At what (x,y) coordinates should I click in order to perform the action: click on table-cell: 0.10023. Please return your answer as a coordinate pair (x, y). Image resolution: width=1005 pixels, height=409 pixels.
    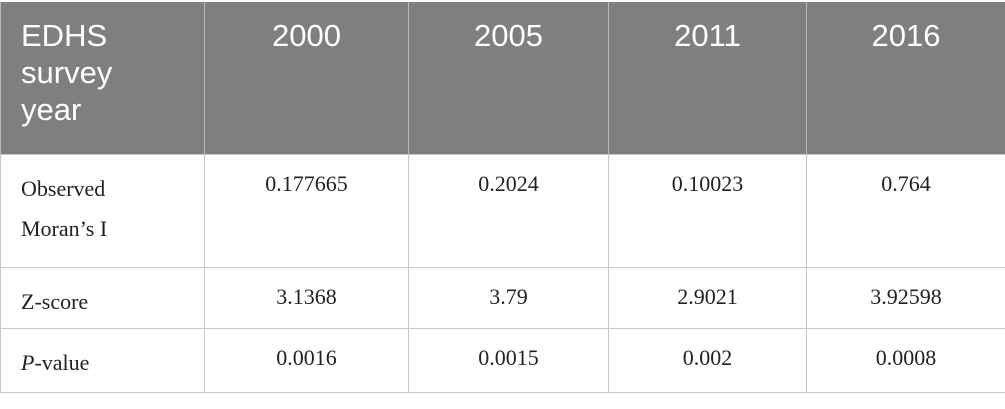
    Looking at the image, I should click on (707, 210).